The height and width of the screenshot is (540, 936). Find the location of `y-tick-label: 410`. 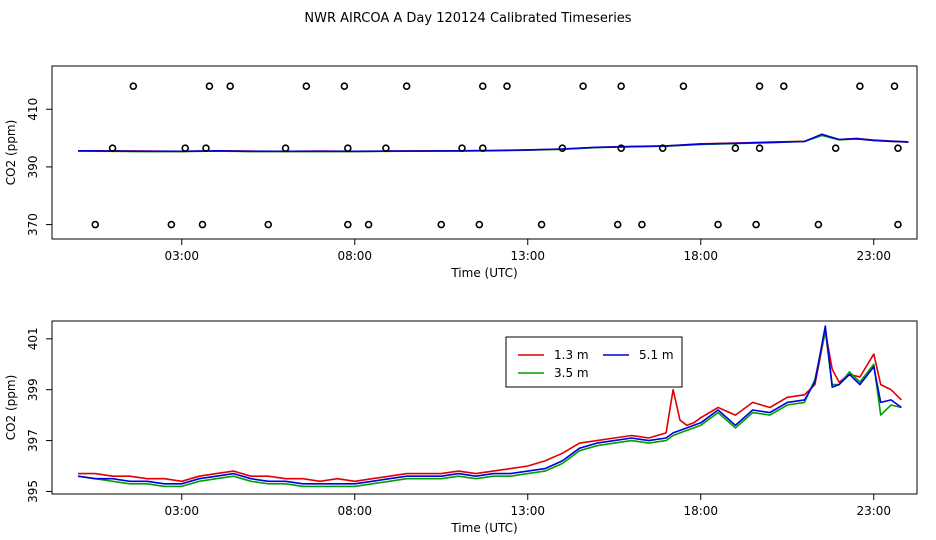

y-tick-label: 410 is located at coordinates (33, 109).